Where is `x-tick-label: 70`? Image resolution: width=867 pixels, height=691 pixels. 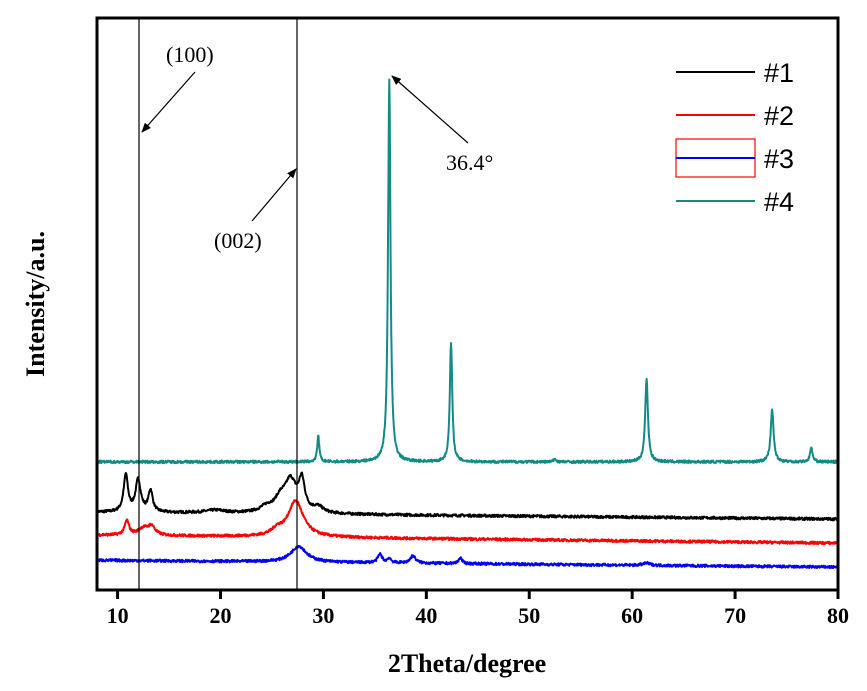 x-tick-label: 70 is located at coordinates (735, 615).